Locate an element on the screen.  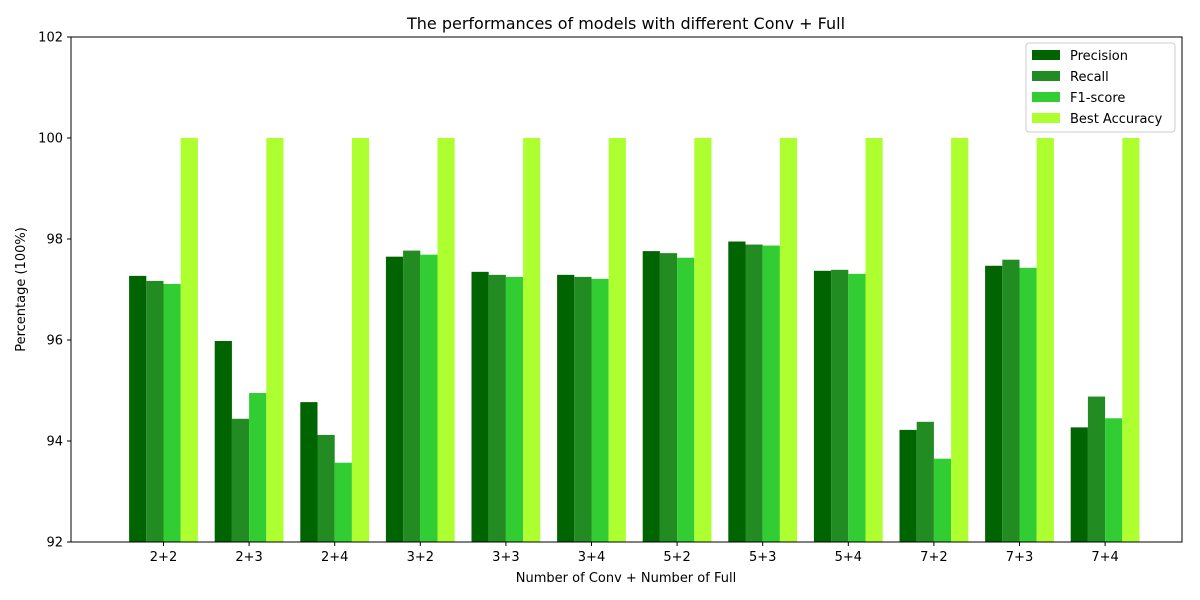
x-tick-label: 3+4 is located at coordinates (591, 557).